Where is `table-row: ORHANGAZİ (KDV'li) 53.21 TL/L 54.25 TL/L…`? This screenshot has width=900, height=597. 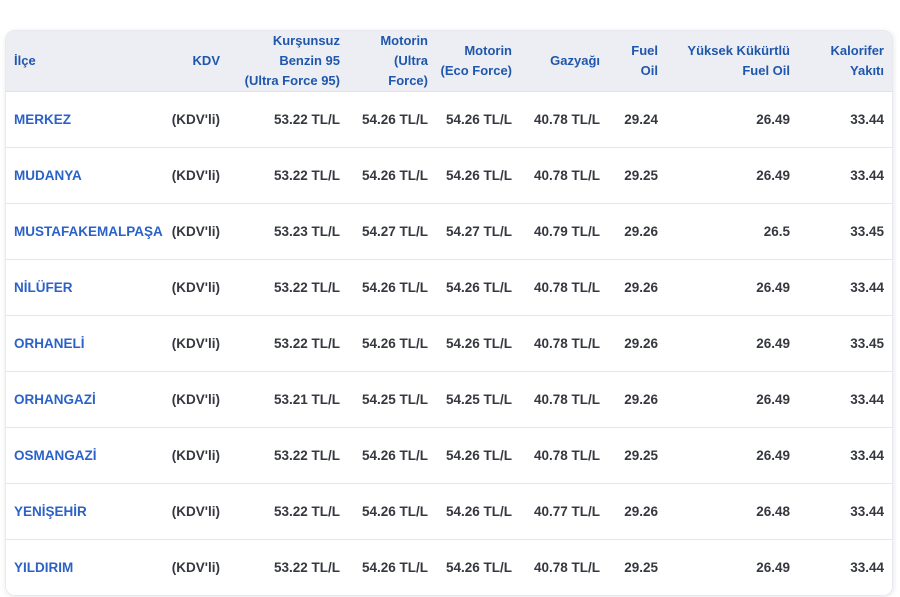 table-row: ORHANGAZİ (KDV'li) 53.21 TL/L 54.25 TL/L… is located at coordinates (449, 399).